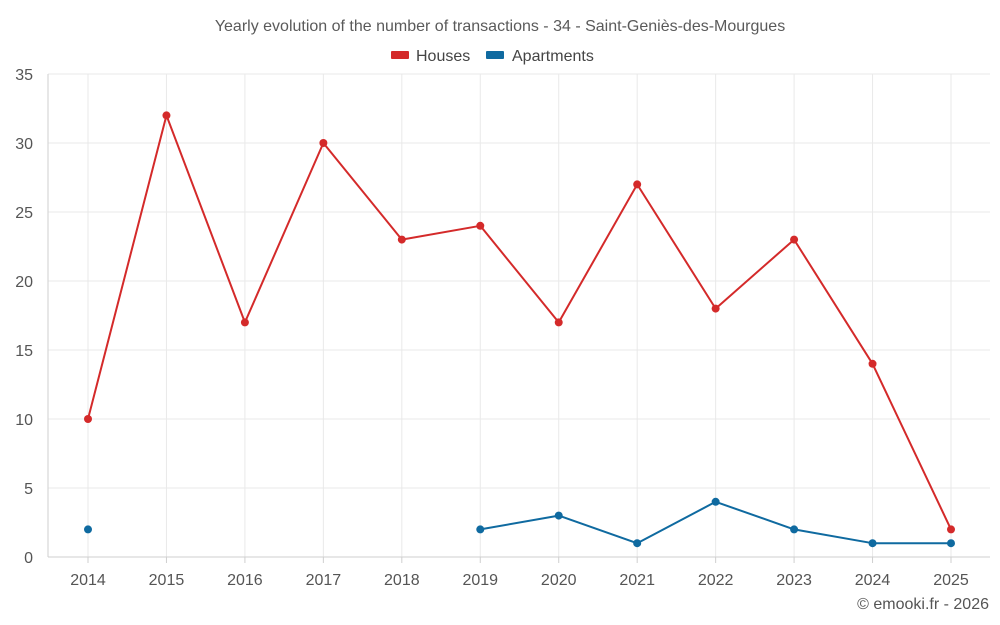 The height and width of the screenshot is (625, 1000). What do you see at coordinates (495, 55) in the screenshot?
I see `legend-swatch-apartments` at bounding box center [495, 55].